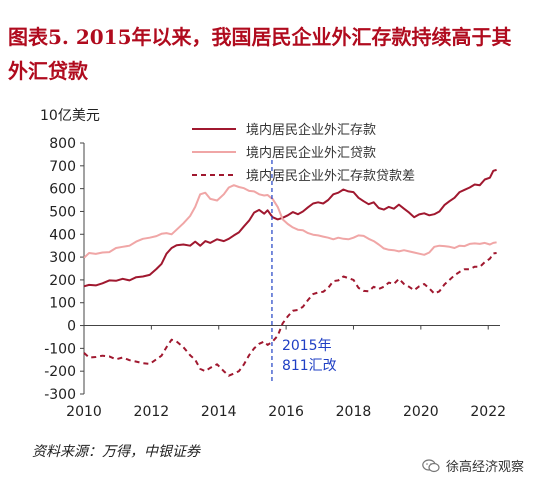 The width and height of the screenshot is (534, 491). What do you see at coordinates (60, 372) in the screenshot?
I see `y-tick-label: -200` at bounding box center [60, 372].